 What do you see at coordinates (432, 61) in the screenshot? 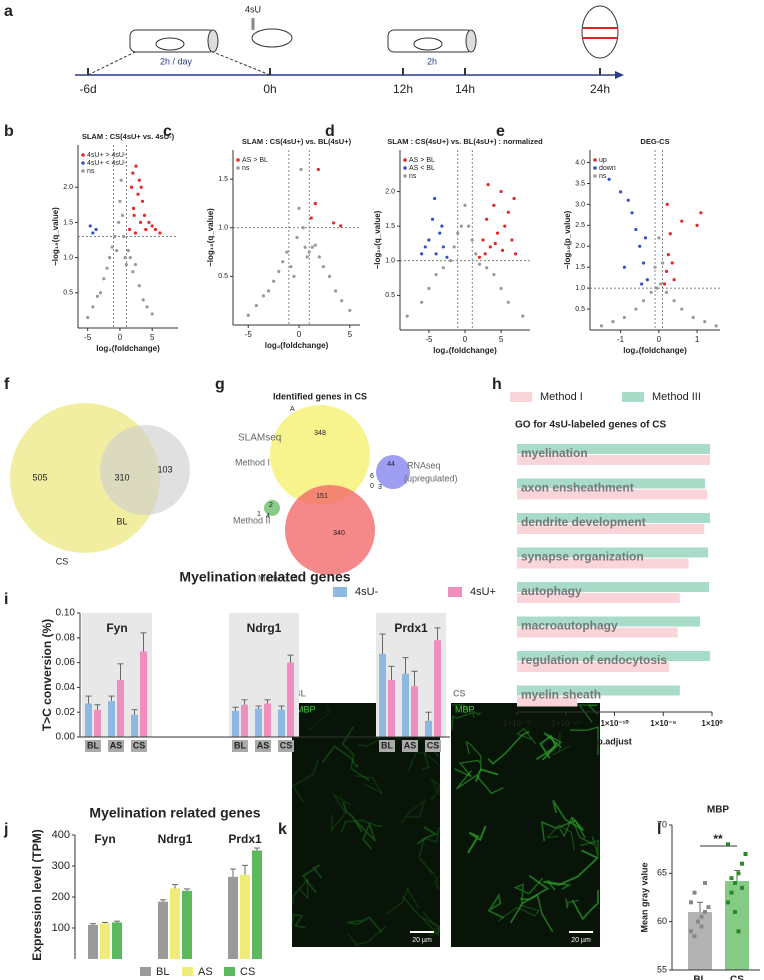
I see `session-label: 2h` at bounding box center [432, 61].